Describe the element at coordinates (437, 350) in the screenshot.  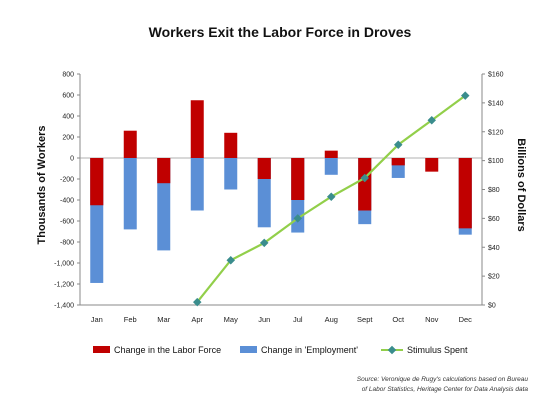
I see `legend-label-stimulus: Stimulus Spent` at that location.